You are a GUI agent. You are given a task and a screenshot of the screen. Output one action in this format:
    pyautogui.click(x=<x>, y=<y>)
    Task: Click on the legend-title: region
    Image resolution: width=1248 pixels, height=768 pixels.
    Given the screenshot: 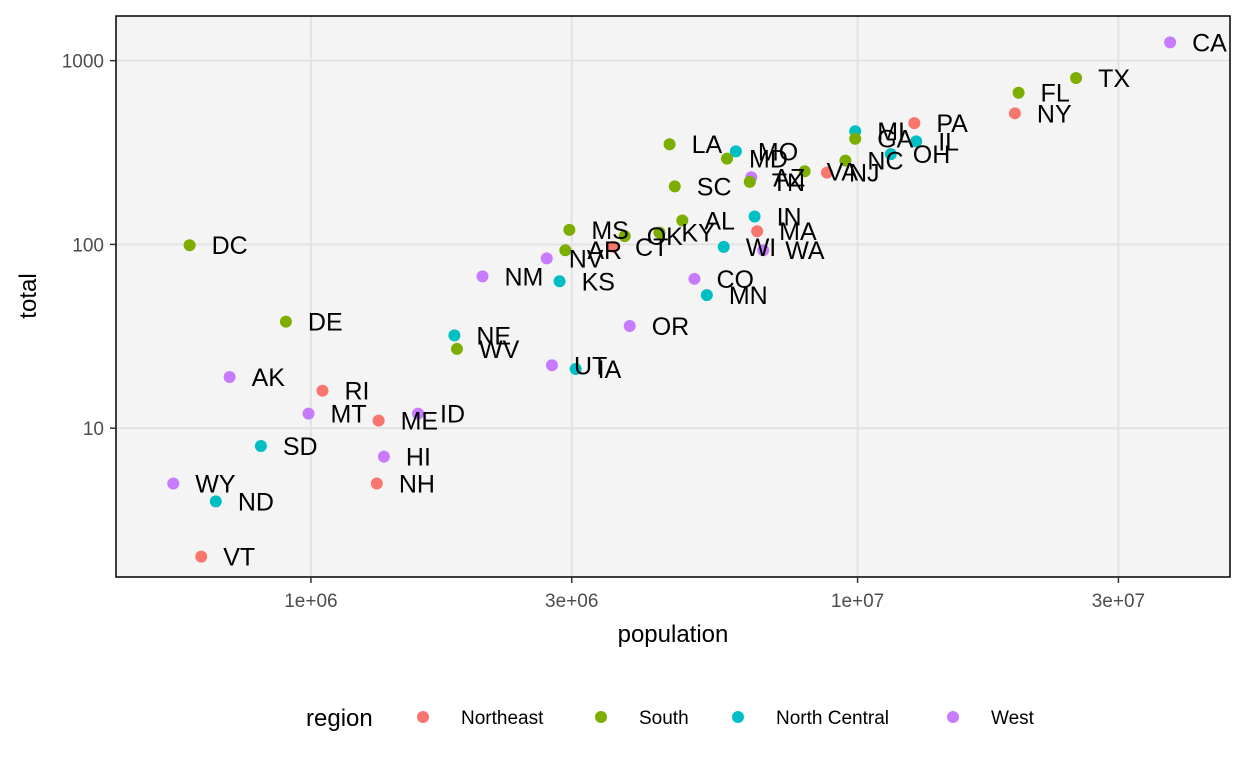 What is the action you would take?
    pyautogui.click(x=339, y=718)
    